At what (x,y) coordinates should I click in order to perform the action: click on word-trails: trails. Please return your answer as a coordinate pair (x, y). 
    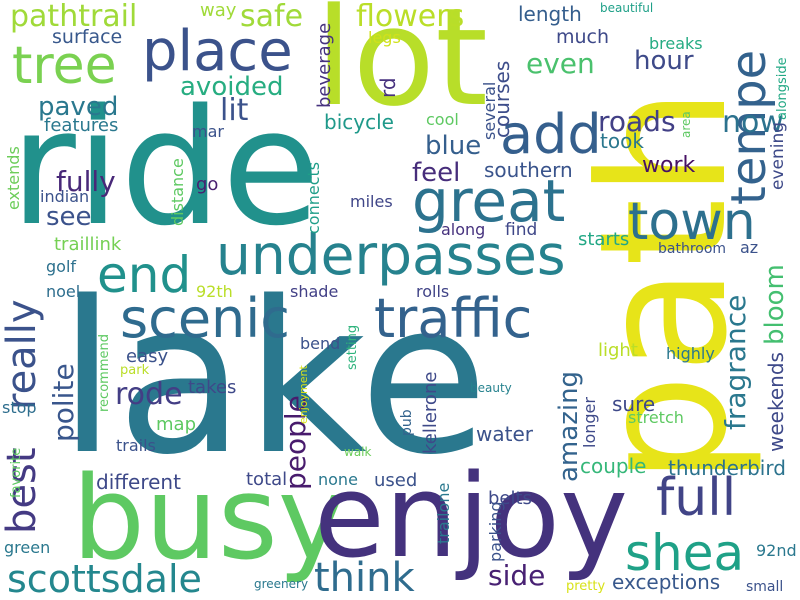
    Looking at the image, I should click on (136, 445).